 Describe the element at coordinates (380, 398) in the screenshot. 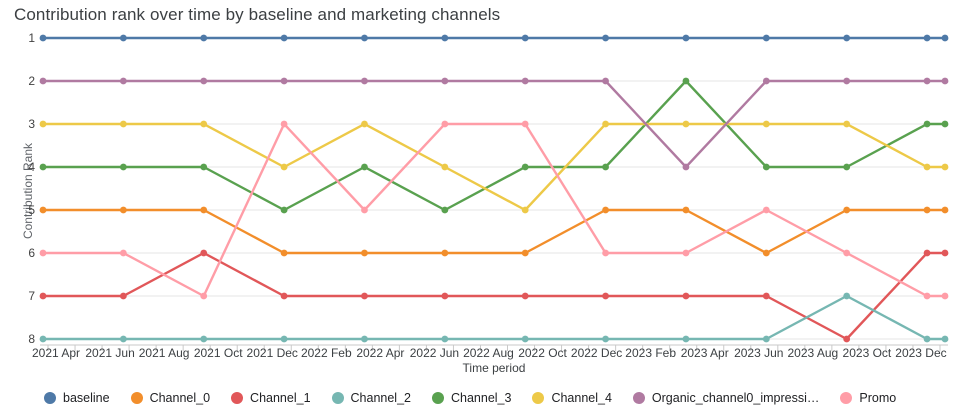

I see `legend-label: Channel_2` at that location.